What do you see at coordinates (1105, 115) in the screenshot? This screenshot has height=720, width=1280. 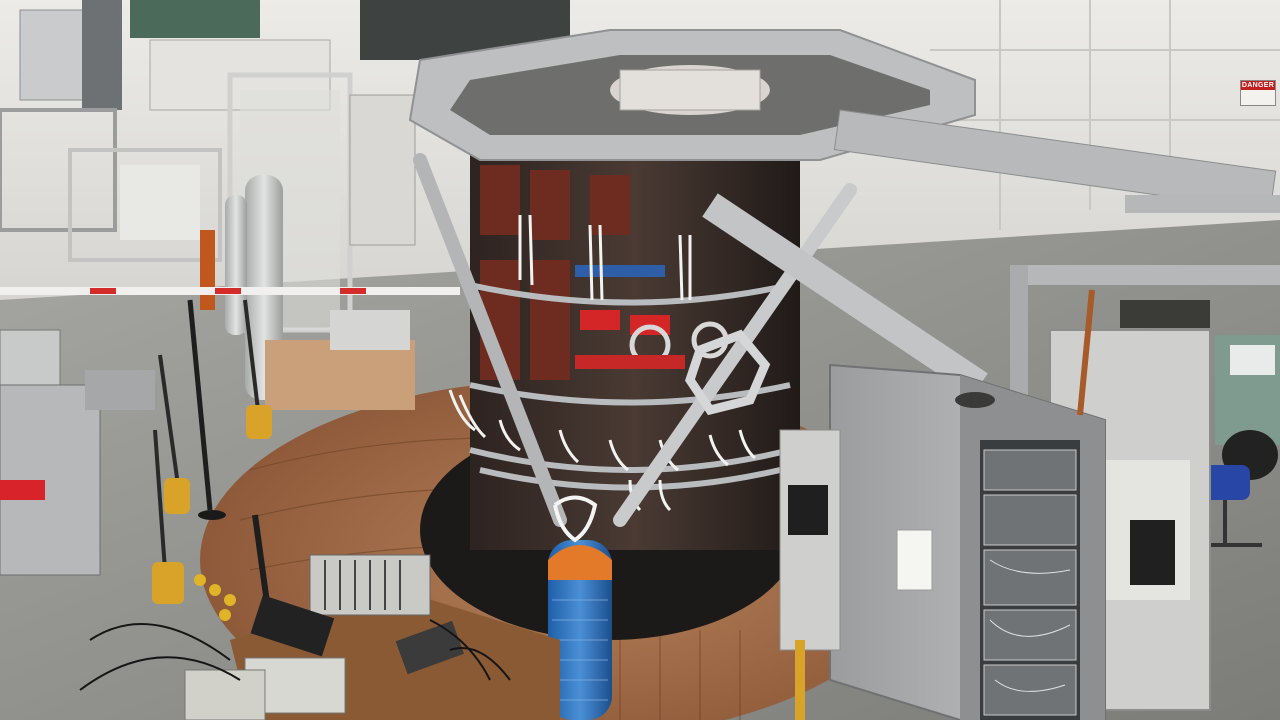 I see `wall-panels` at bounding box center [1105, 115].